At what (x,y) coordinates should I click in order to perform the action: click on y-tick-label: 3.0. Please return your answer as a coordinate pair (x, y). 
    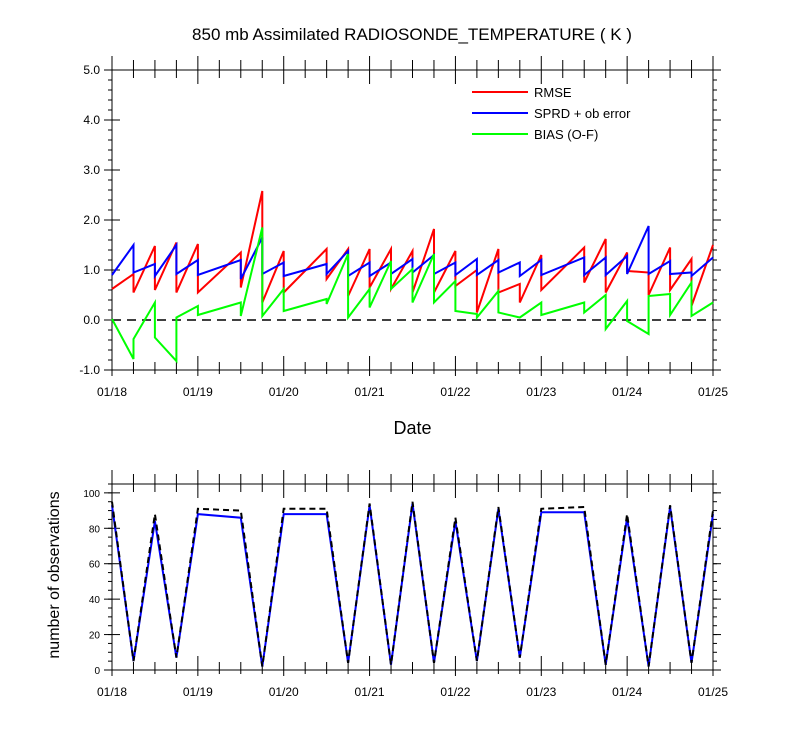
    Looking at the image, I should click on (91, 170).